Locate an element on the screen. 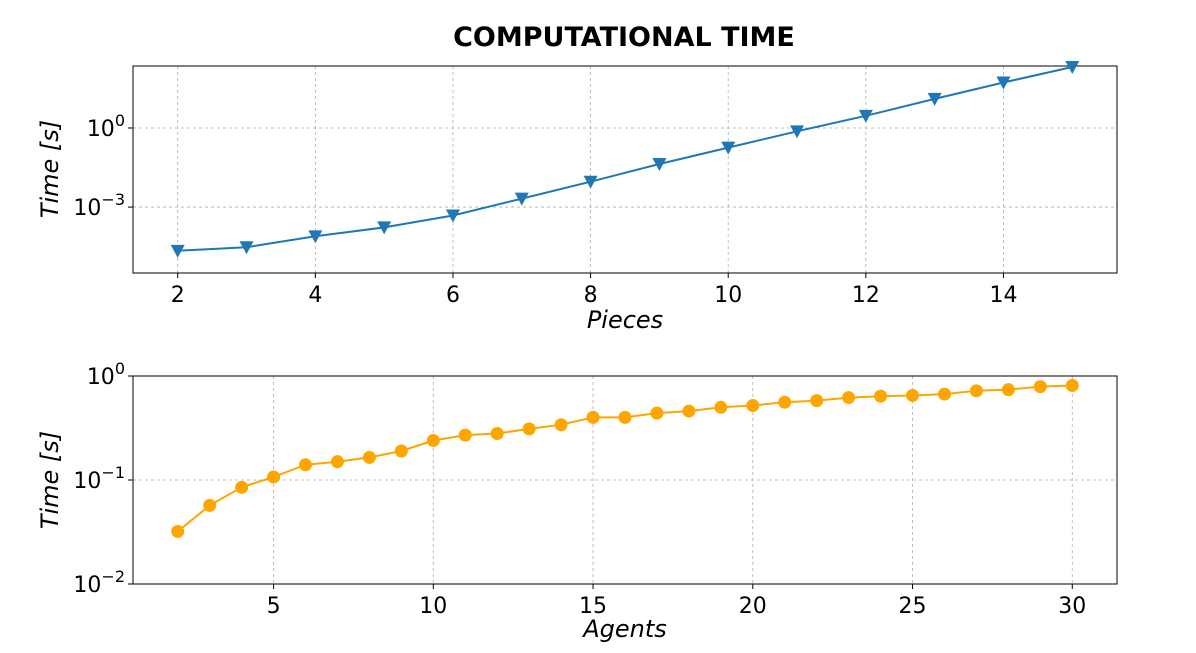 The image size is (1196, 653). x-tick-label: 4 is located at coordinates (315, 295).